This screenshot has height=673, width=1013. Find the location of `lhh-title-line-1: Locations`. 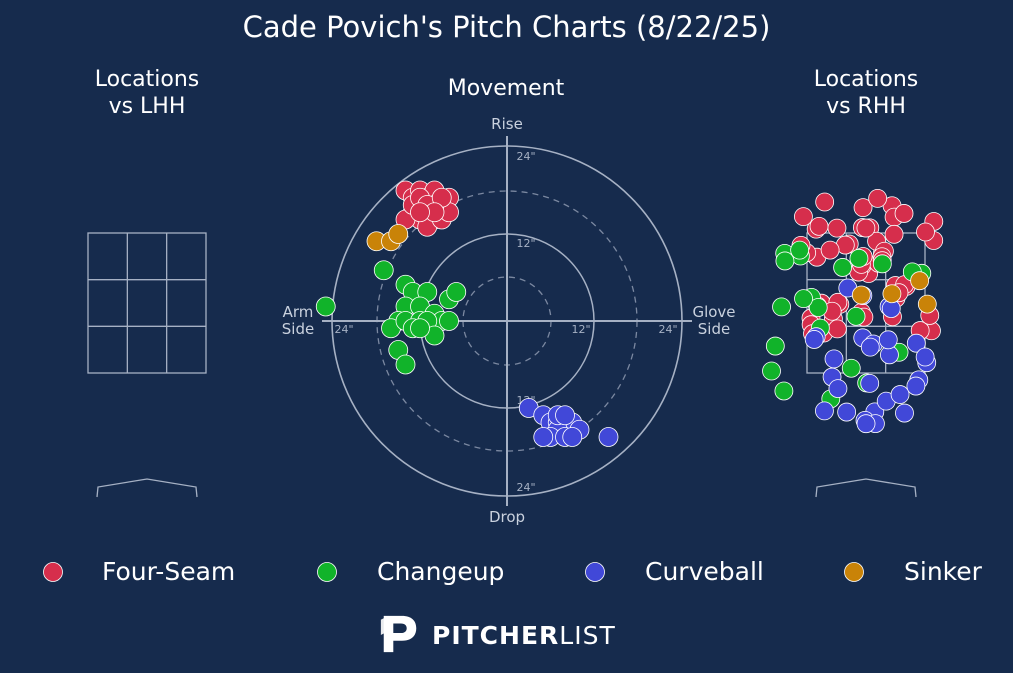

lhh-title-line-1: Locations is located at coordinates (147, 79).